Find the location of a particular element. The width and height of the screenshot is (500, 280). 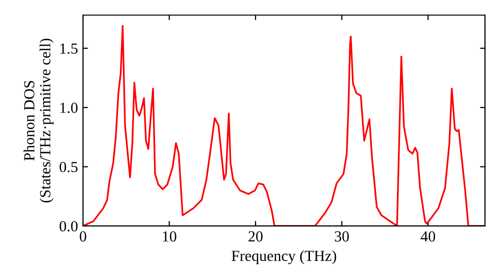

y-axis-title: Phonon DOS (States/THz·primitive cell) is located at coordinates (39, 120).